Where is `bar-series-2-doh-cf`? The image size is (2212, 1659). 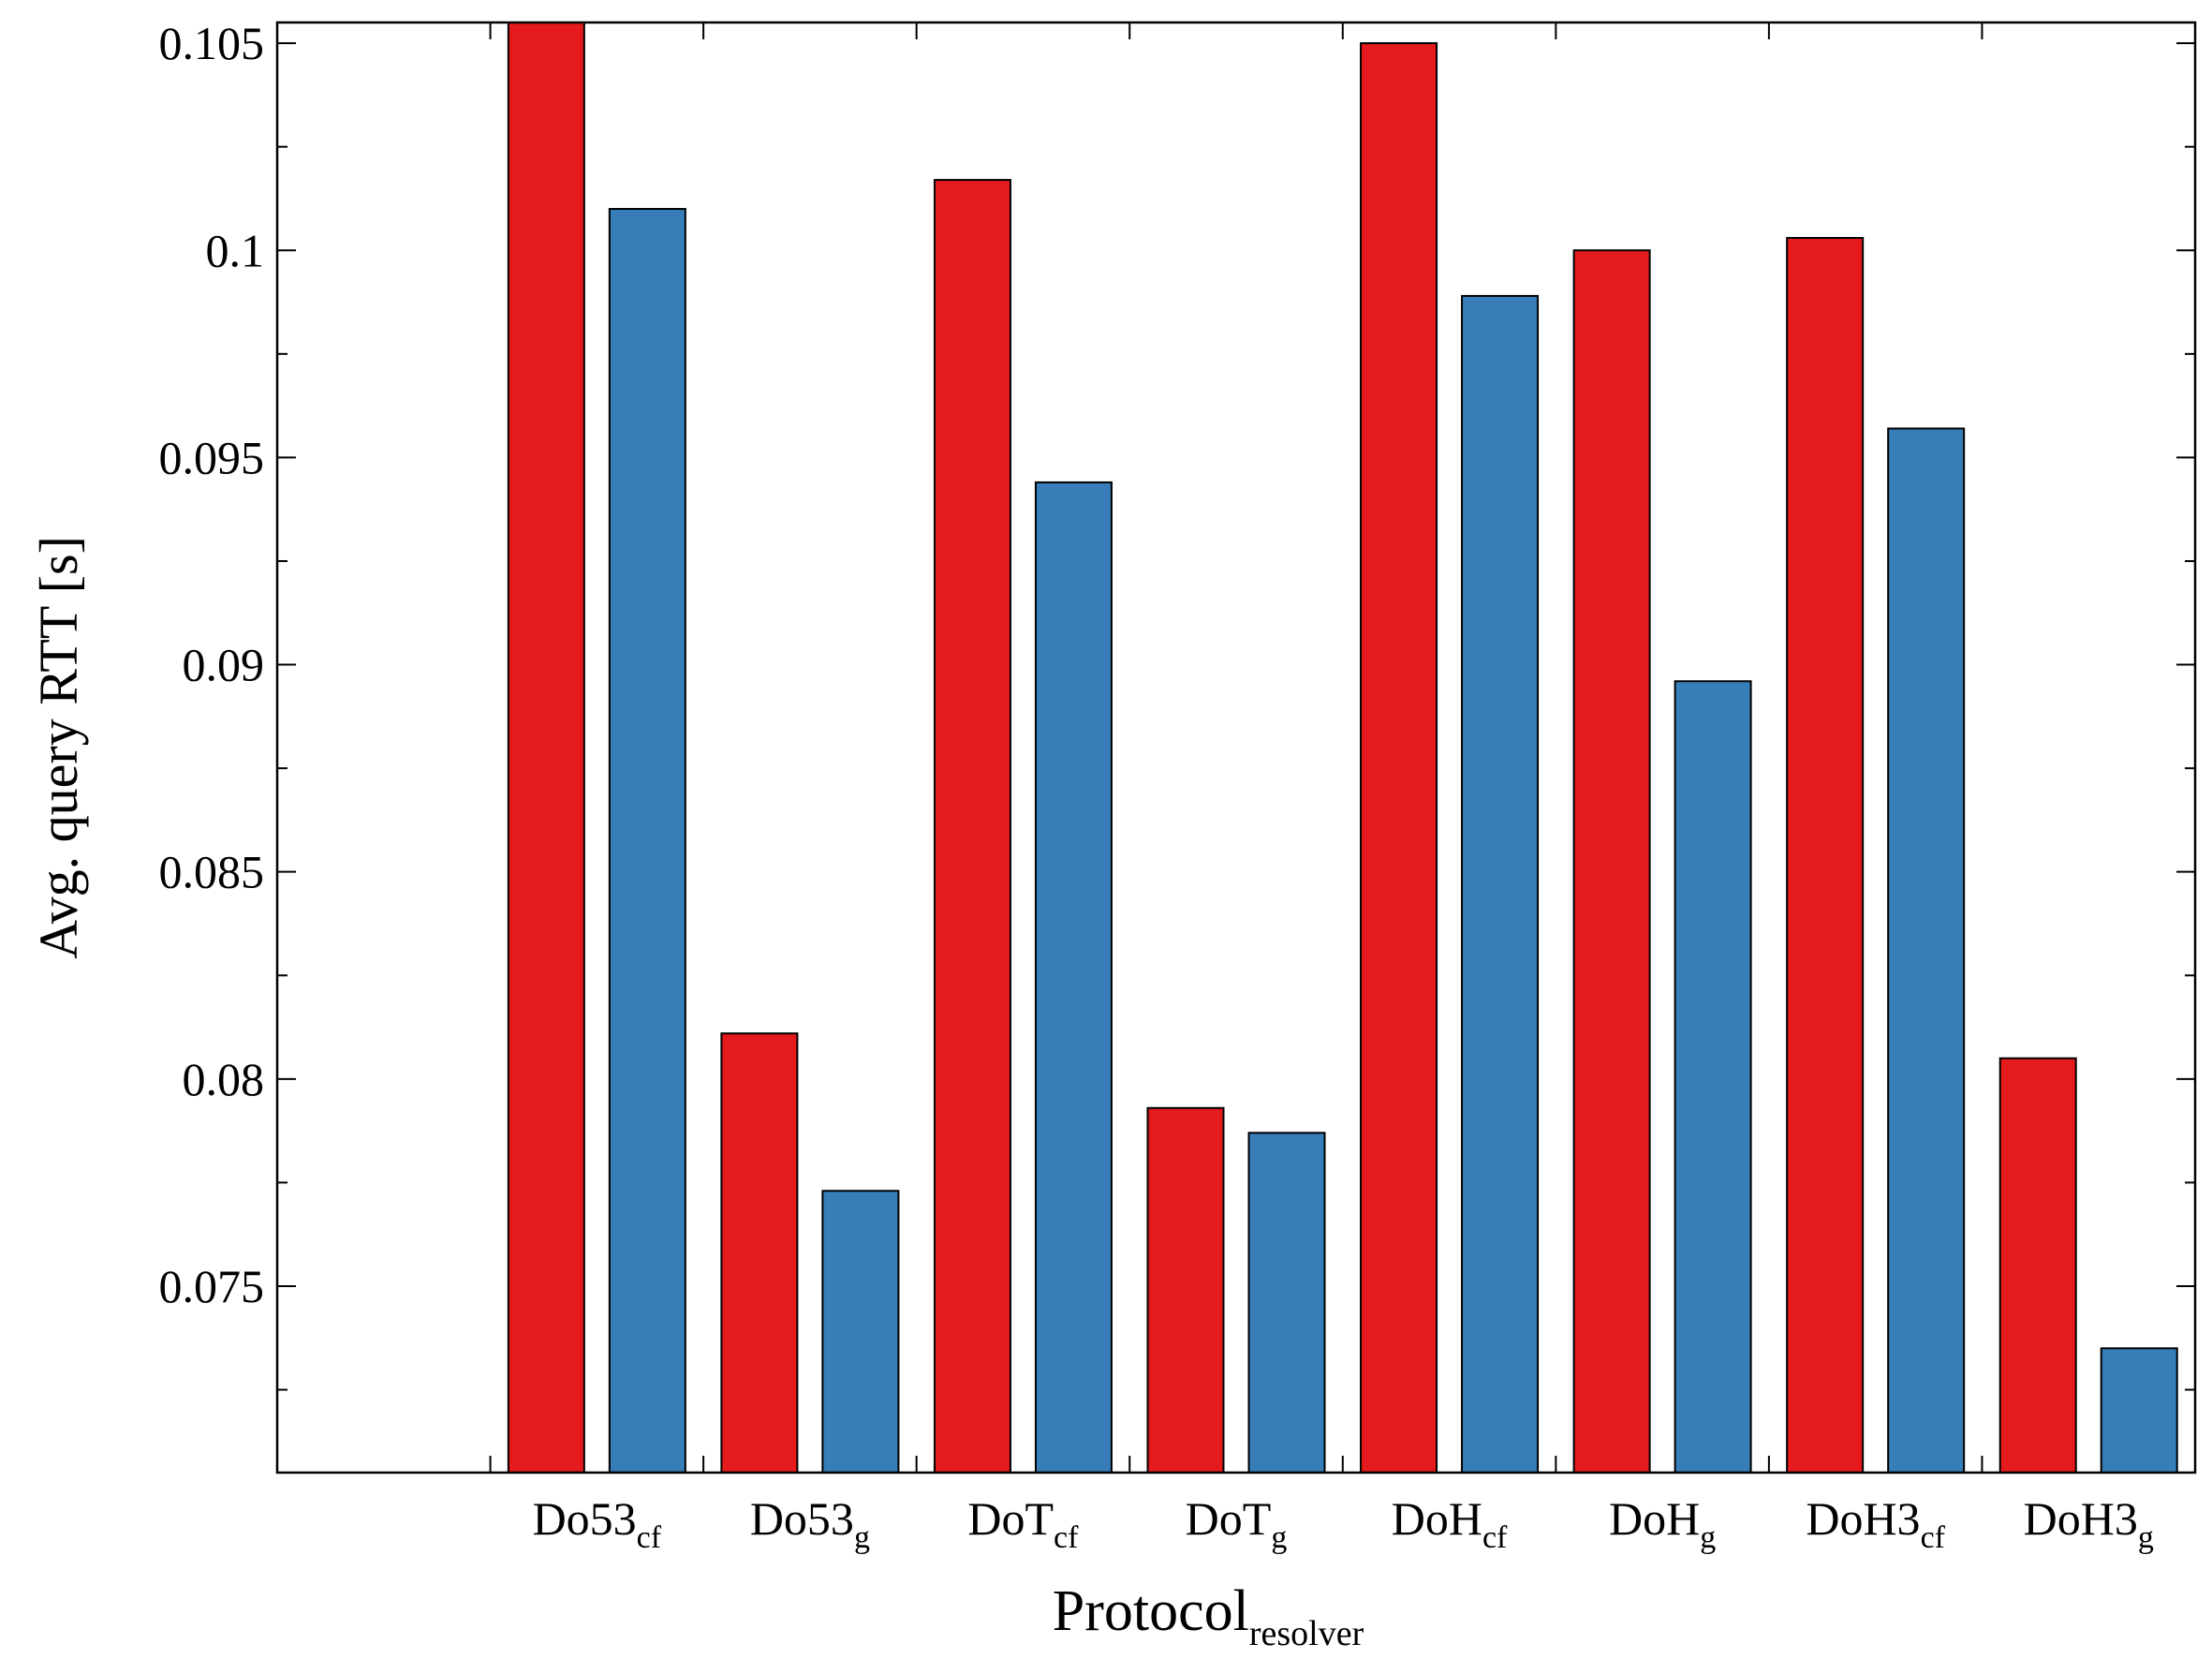 bar-series-2-doh-cf is located at coordinates (1501, 884).